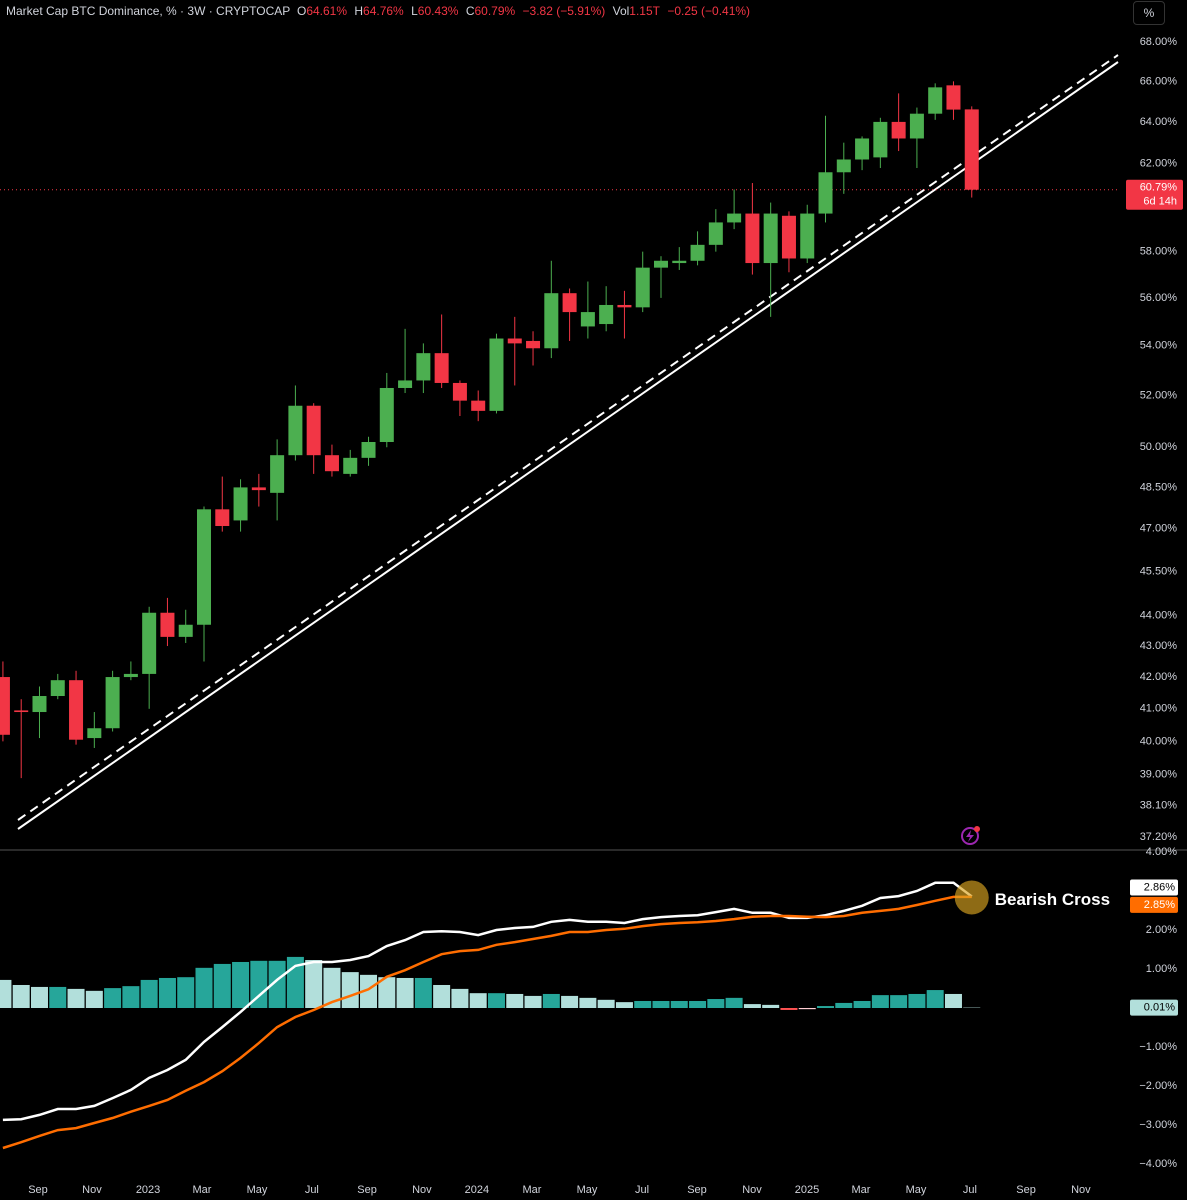  I want to click on line-tag-label: 2.85%, so click(1159, 905).